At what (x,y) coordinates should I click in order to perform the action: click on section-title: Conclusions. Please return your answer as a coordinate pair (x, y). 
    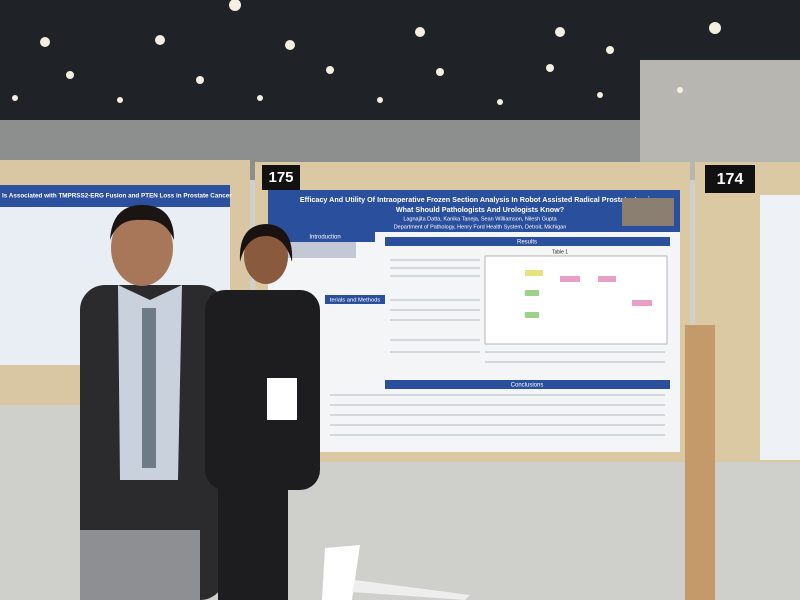
    Looking at the image, I should click on (527, 386).